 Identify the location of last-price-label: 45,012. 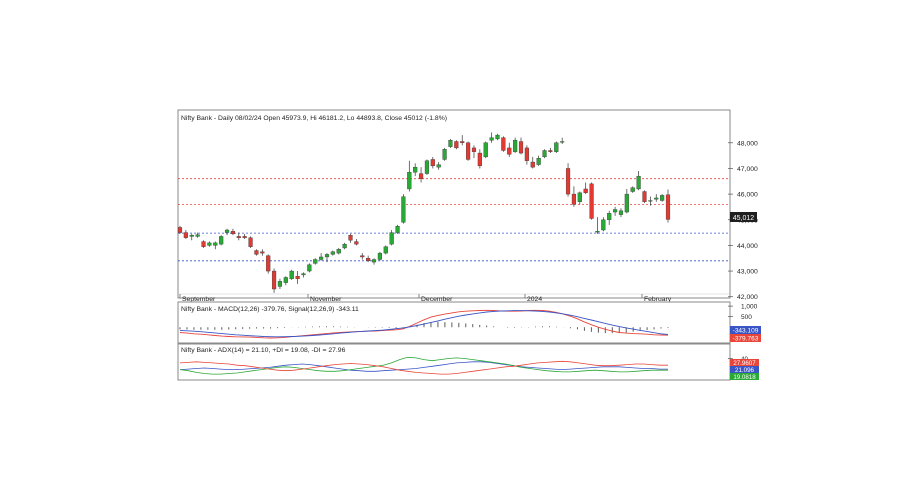
(744, 218).